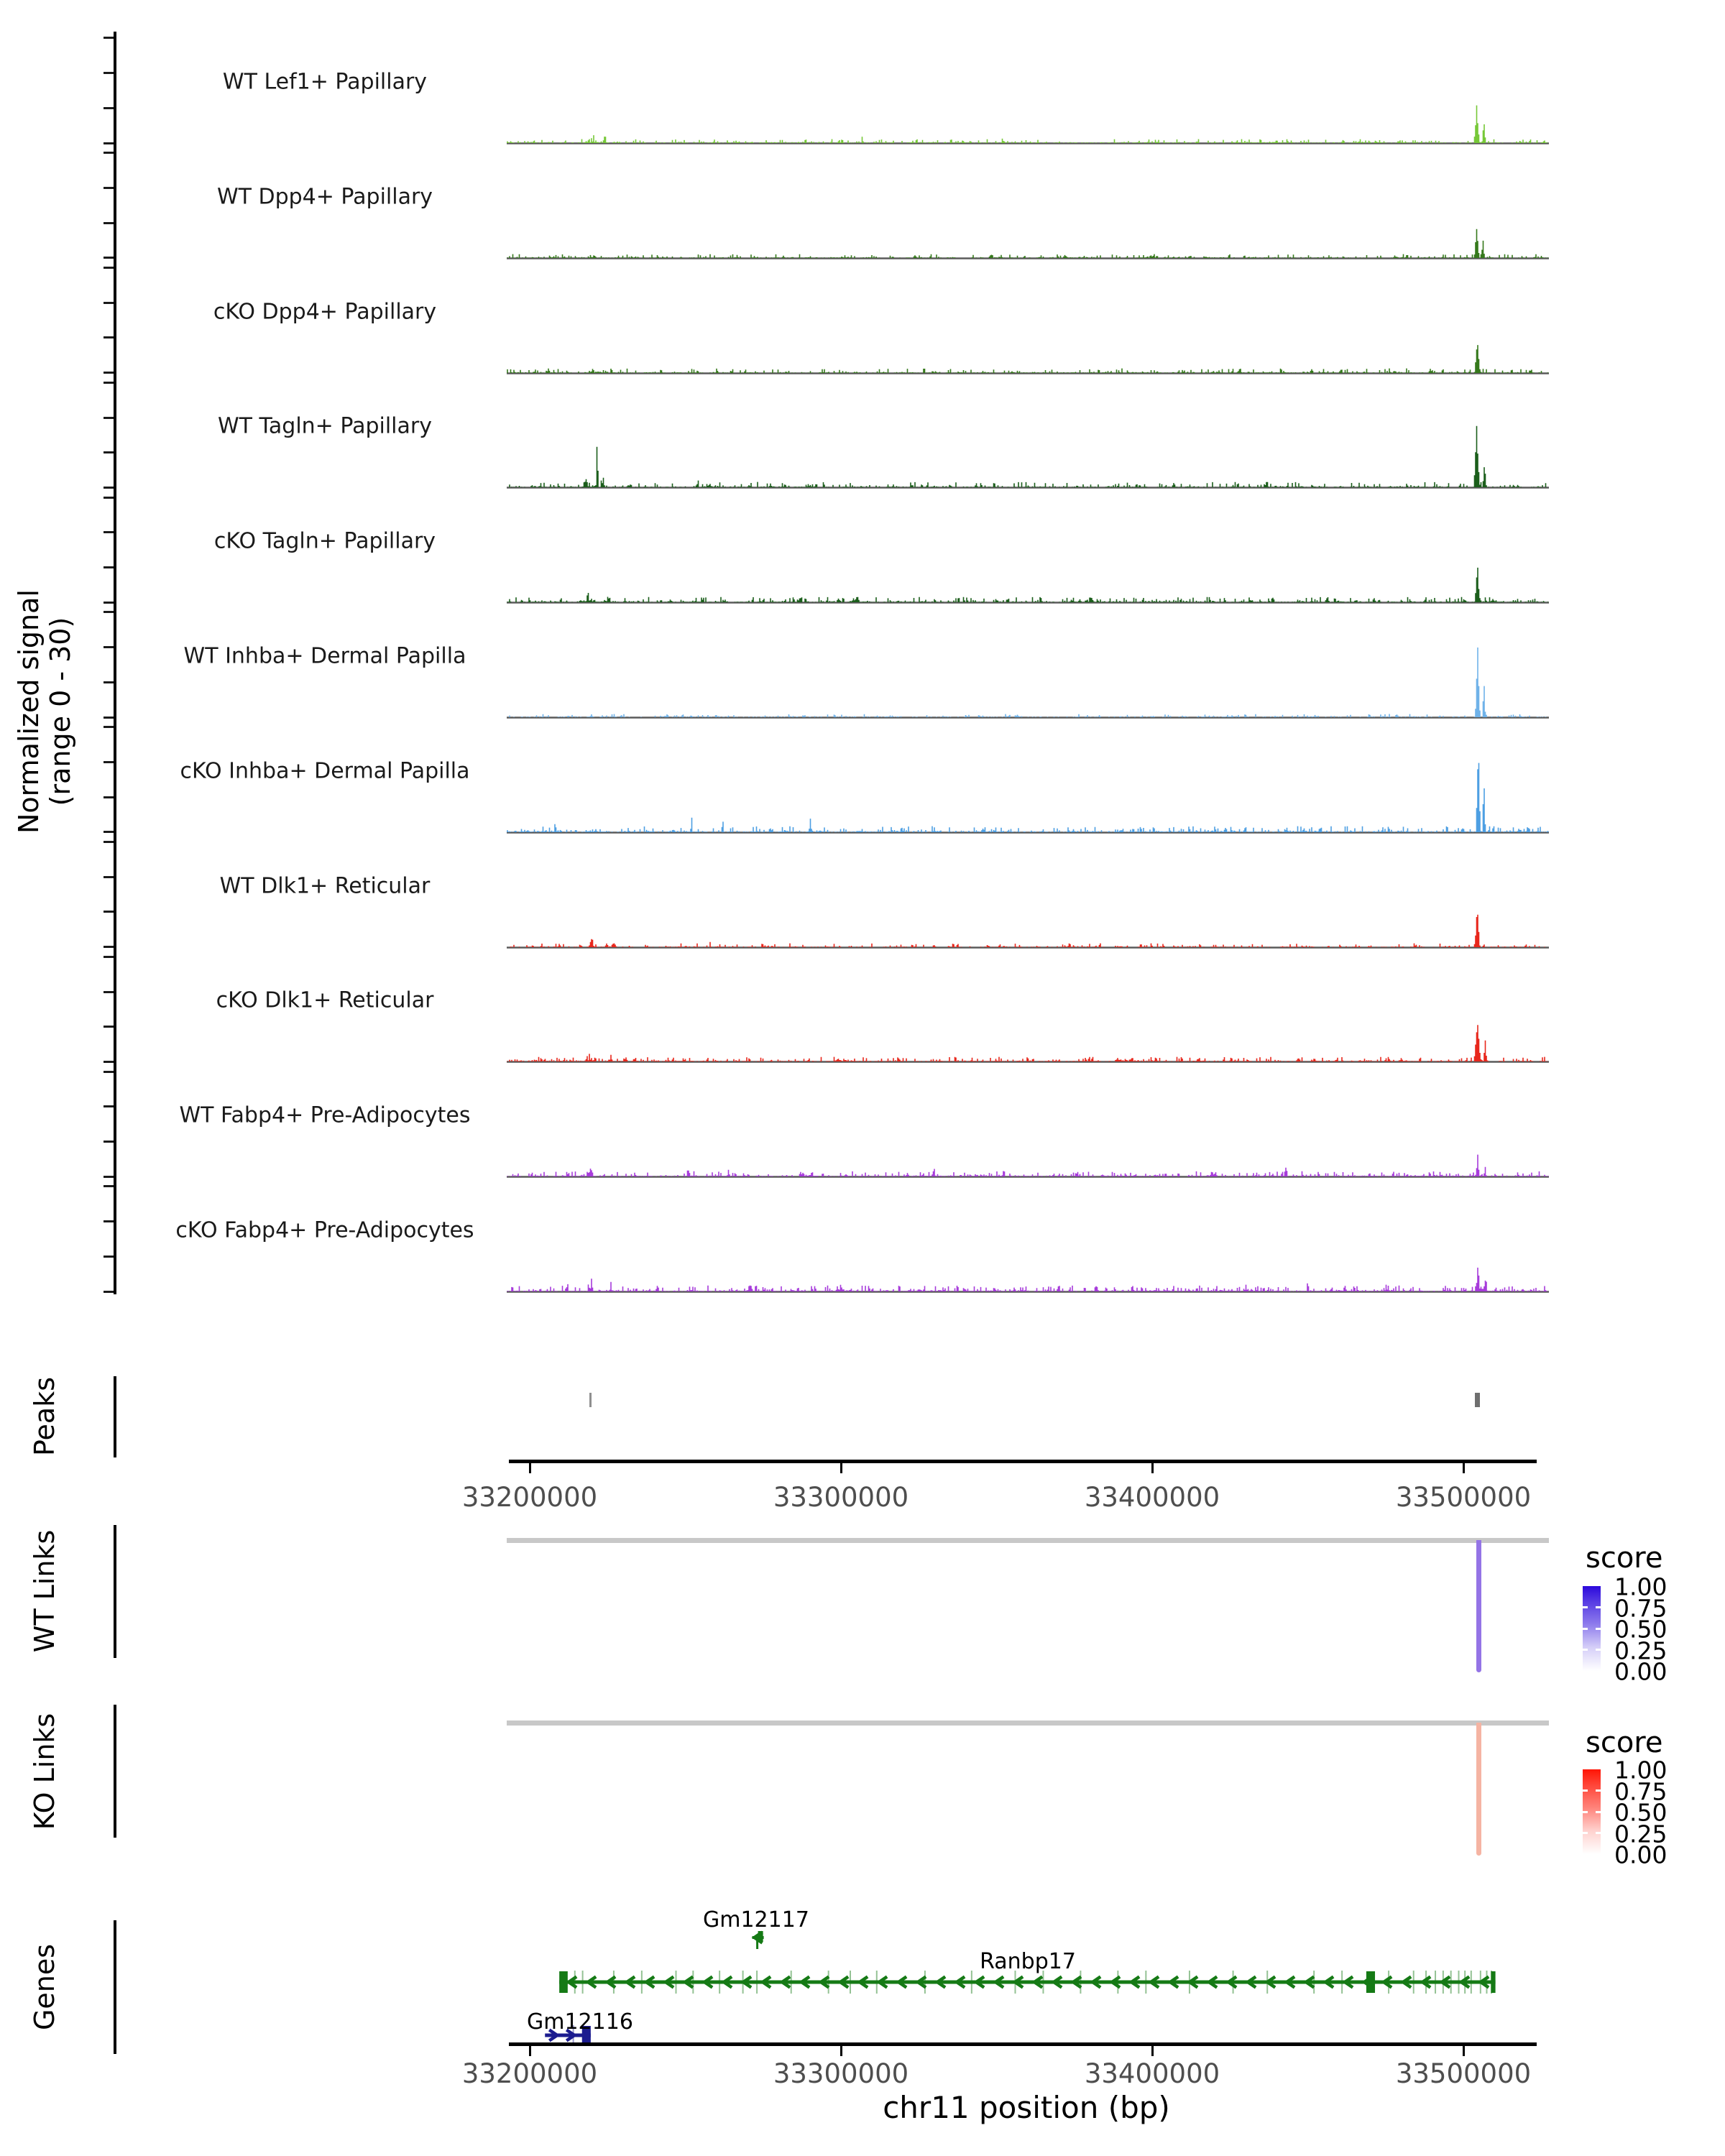 The width and height of the screenshot is (1725, 2156). What do you see at coordinates (862, 894) in the screenshot?
I see `signal-track-8: WT Dlk1+ Reticular` at bounding box center [862, 894].